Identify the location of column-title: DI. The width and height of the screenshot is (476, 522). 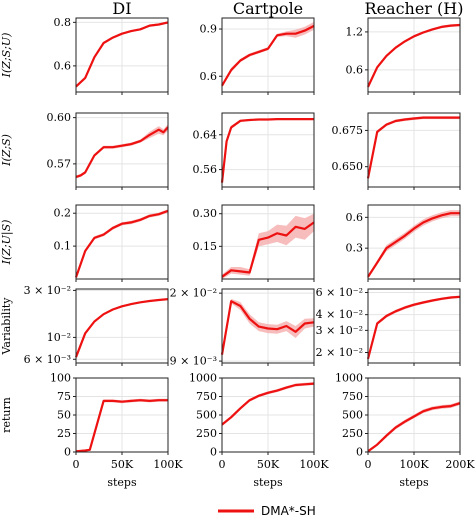
(121, 9).